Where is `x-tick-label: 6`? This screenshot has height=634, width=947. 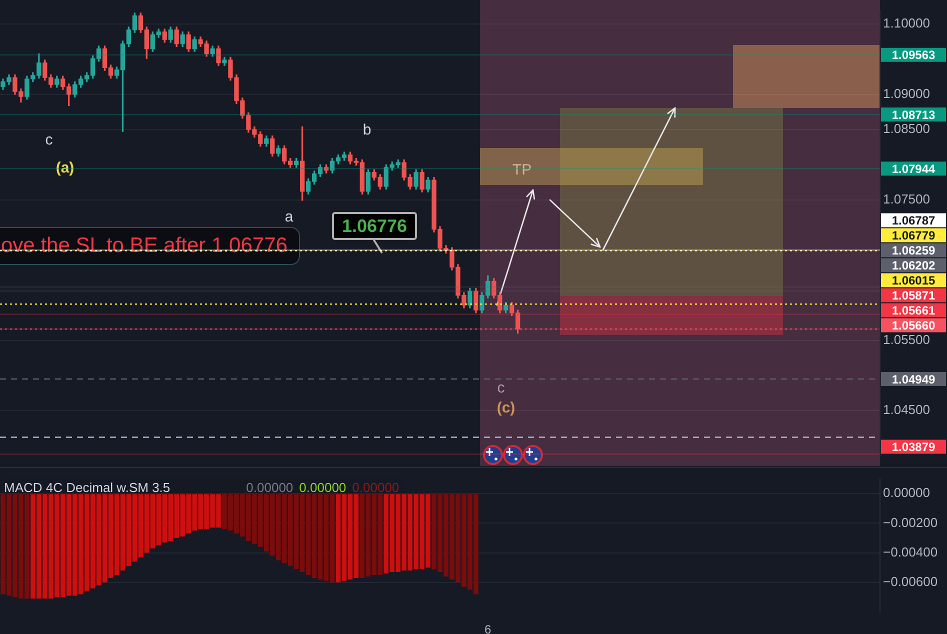
x-tick-label: 6 is located at coordinates (488, 628).